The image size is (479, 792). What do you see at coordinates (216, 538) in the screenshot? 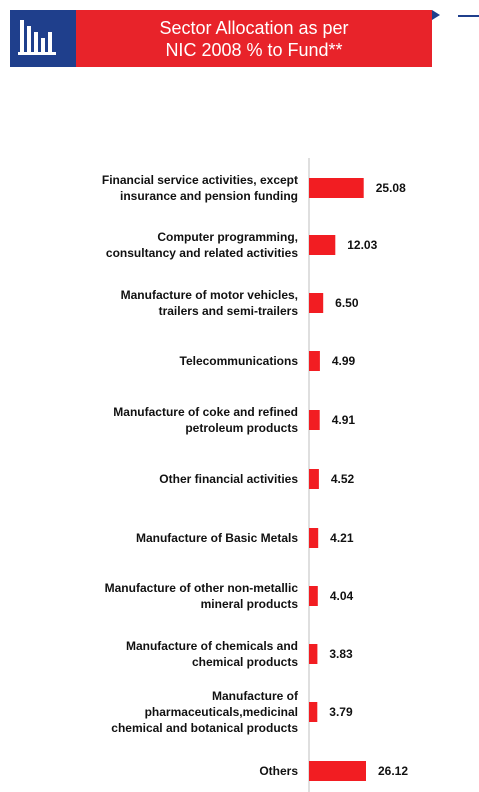
I see `category-label-6-line-0: Manufacture of Basic Metals` at bounding box center [216, 538].